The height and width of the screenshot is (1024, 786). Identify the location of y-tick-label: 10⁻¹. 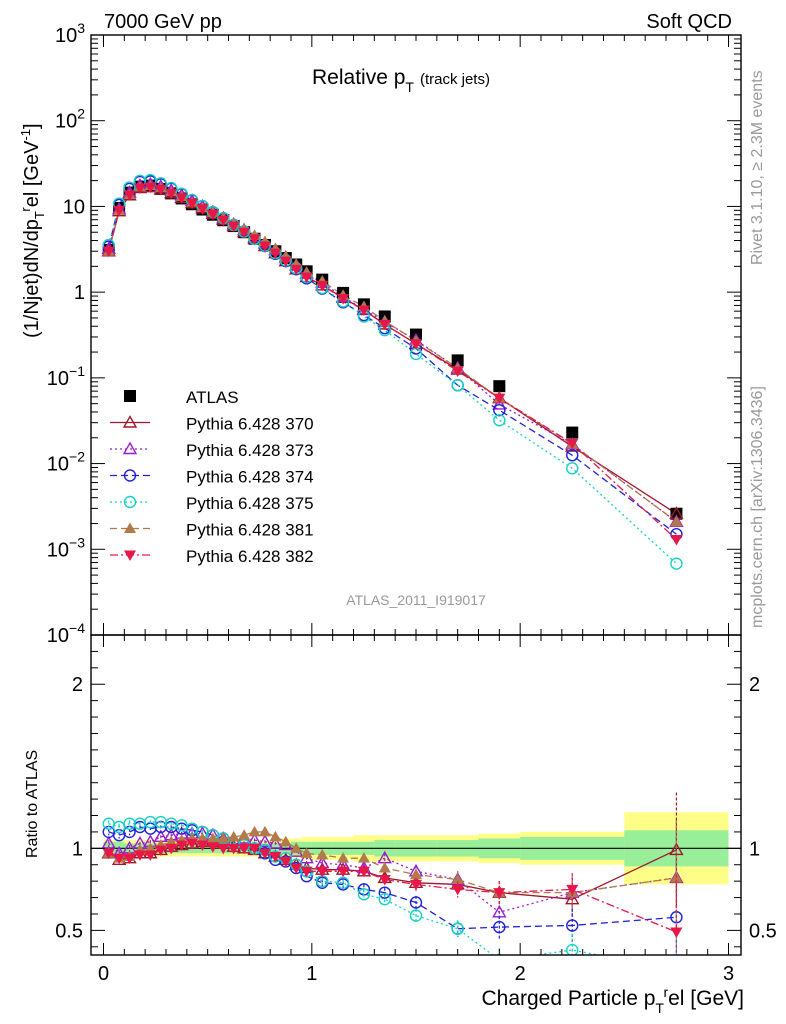
(66, 376).